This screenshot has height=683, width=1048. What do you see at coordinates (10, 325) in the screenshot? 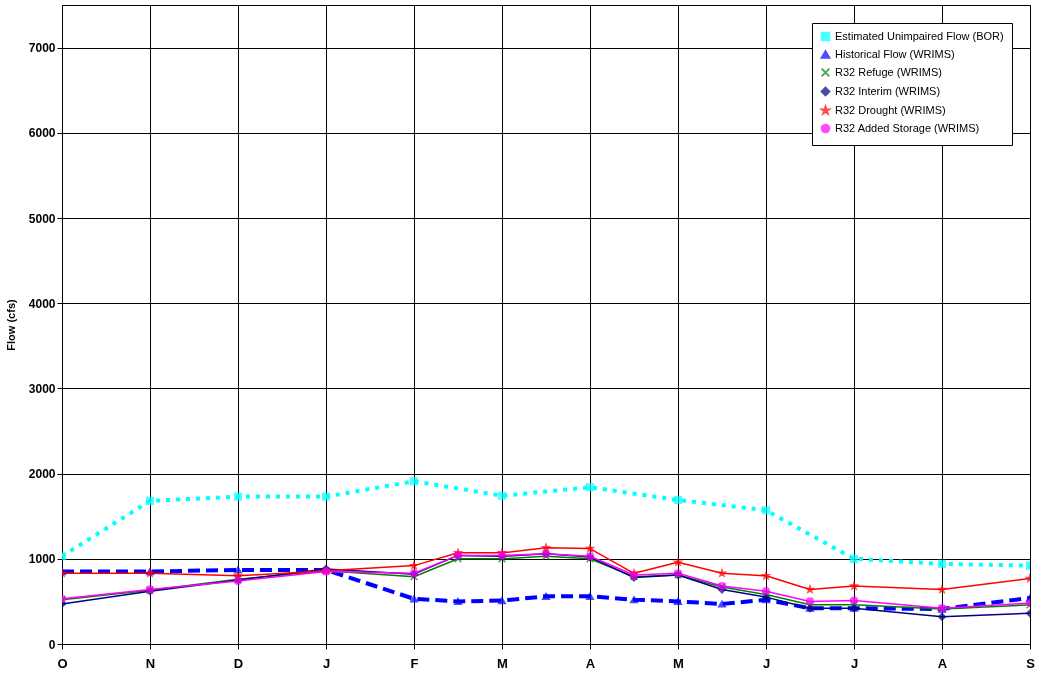
I see `y-axis-title: Flow (cfs)` at bounding box center [10, 325].